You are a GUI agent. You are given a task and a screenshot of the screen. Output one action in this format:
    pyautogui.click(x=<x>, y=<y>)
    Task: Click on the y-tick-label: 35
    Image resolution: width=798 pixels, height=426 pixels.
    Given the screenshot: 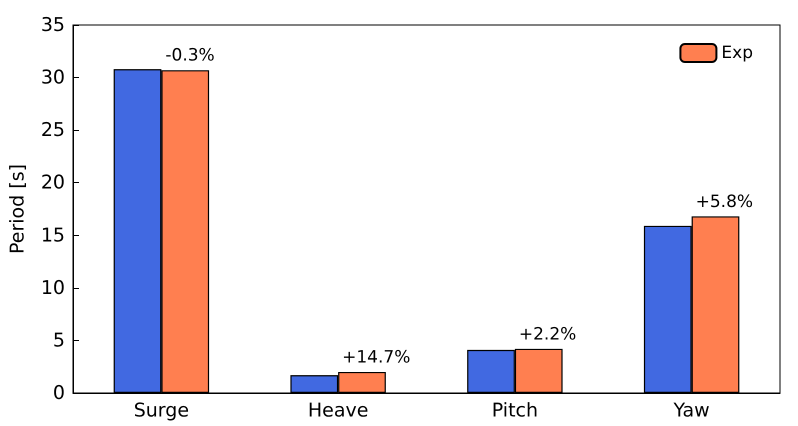 What is the action you would take?
    pyautogui.click(x=52, y=25)
    